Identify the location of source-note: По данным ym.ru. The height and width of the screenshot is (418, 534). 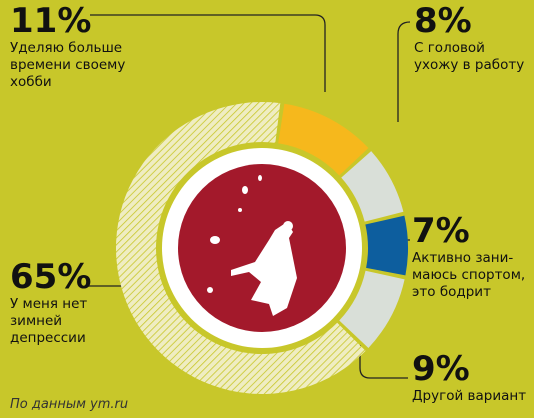
(69, 404).